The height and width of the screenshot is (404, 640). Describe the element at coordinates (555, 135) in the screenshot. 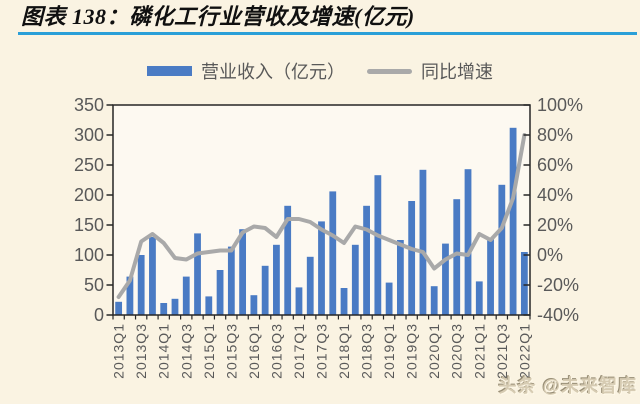

I see `right-axis-label: 80%` at that location.